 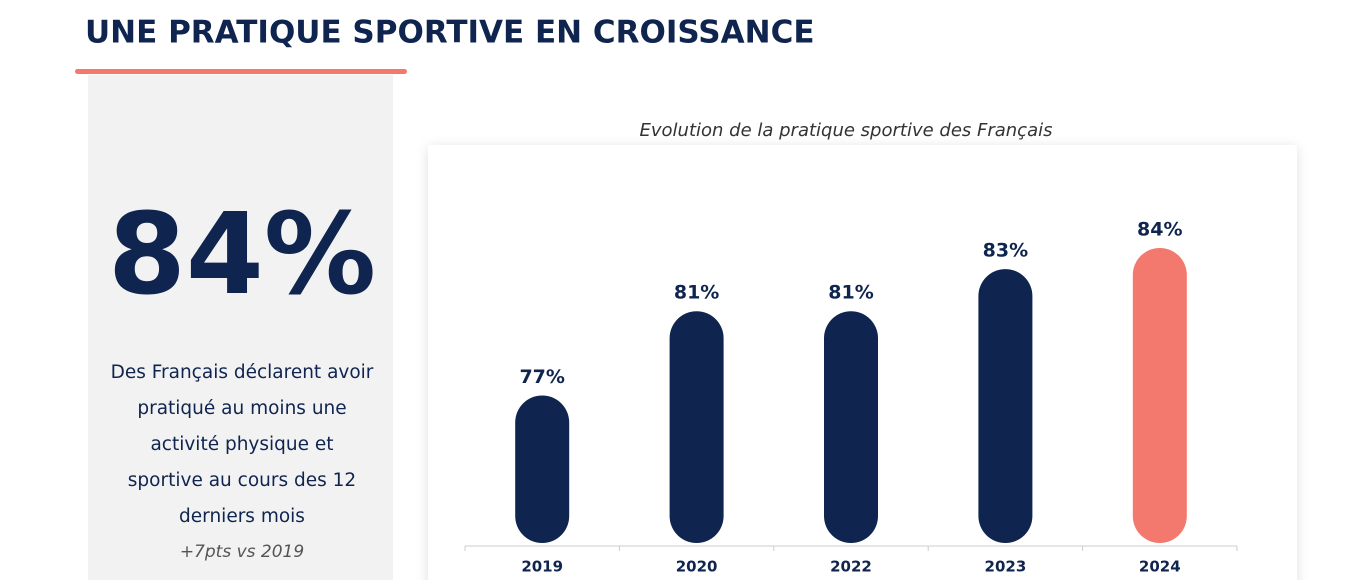 I want to click on note: +7pts vs 2019, so click(x=242, y=552).